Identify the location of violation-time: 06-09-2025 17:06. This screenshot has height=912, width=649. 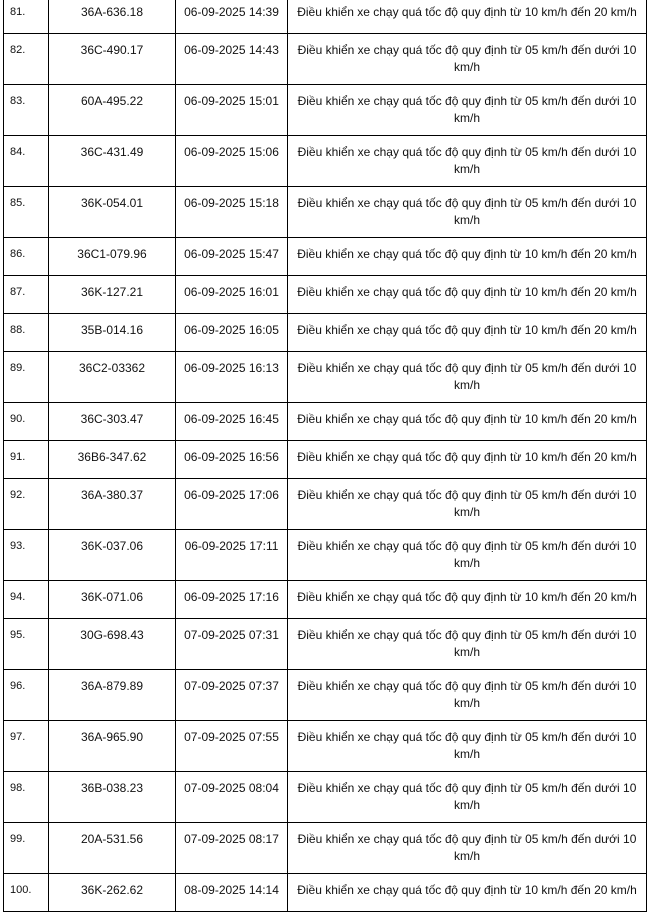
(231, 504).